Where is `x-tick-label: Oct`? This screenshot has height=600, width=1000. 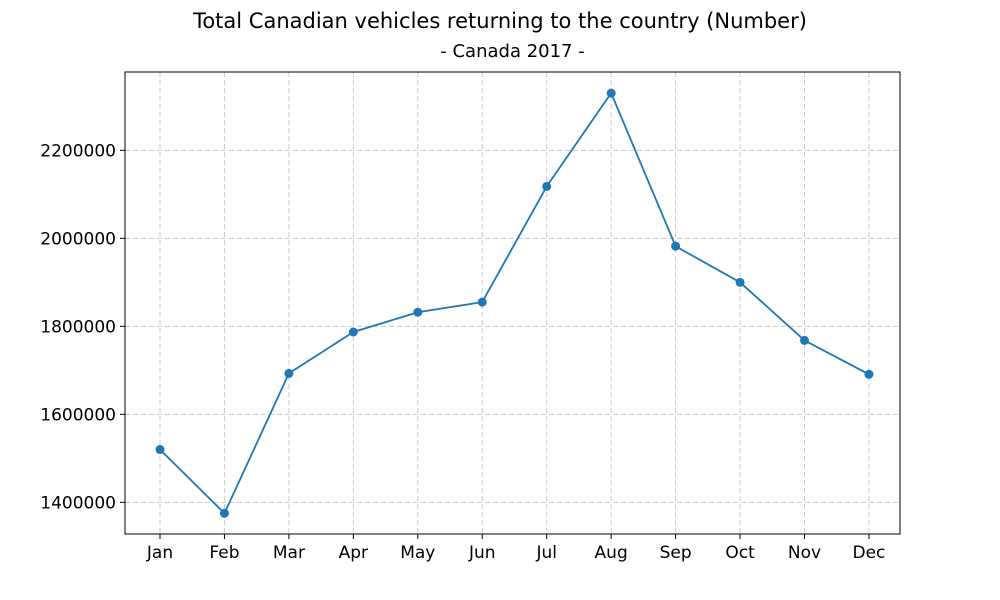
x-tick-label: Oct is located at coordinates (740, 553).